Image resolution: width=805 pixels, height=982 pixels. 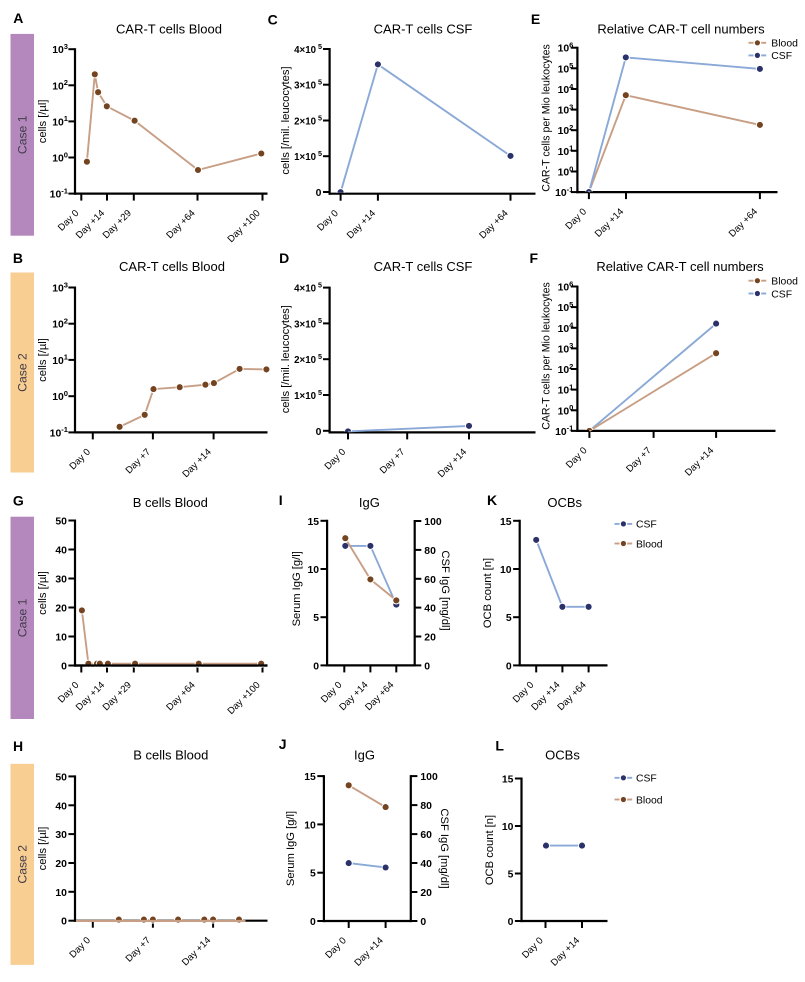 I want to click on svg-text: G, so click(x=18, y=500).